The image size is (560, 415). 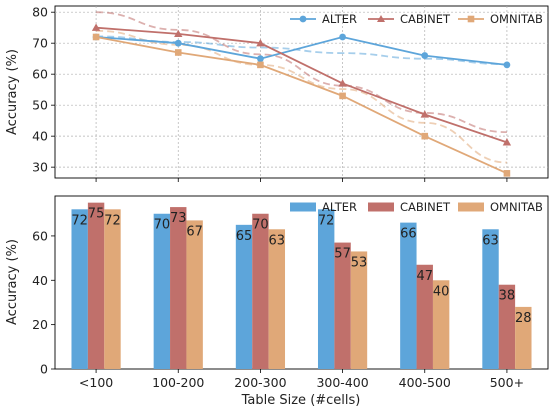 I want to click on bar-chart-y-tick-label: 40, so click(x=40, y=280).